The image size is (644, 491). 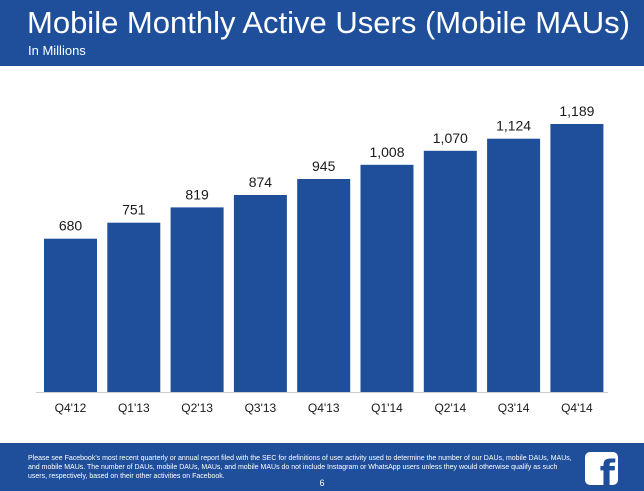 What do you see at coordinates (261, 408) in the screenshot?
I see `x-tick-label: Q3'13` at bounding box center [261, 408].